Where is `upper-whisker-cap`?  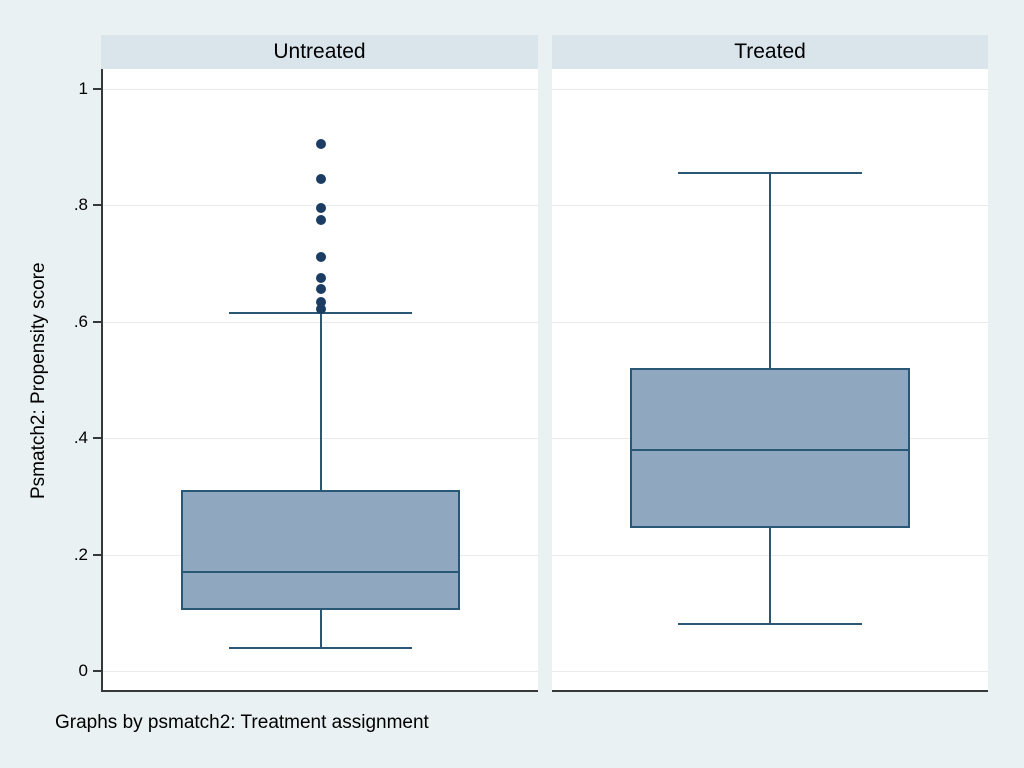 upper-whisker-cap is located at coordinates (770, 172).